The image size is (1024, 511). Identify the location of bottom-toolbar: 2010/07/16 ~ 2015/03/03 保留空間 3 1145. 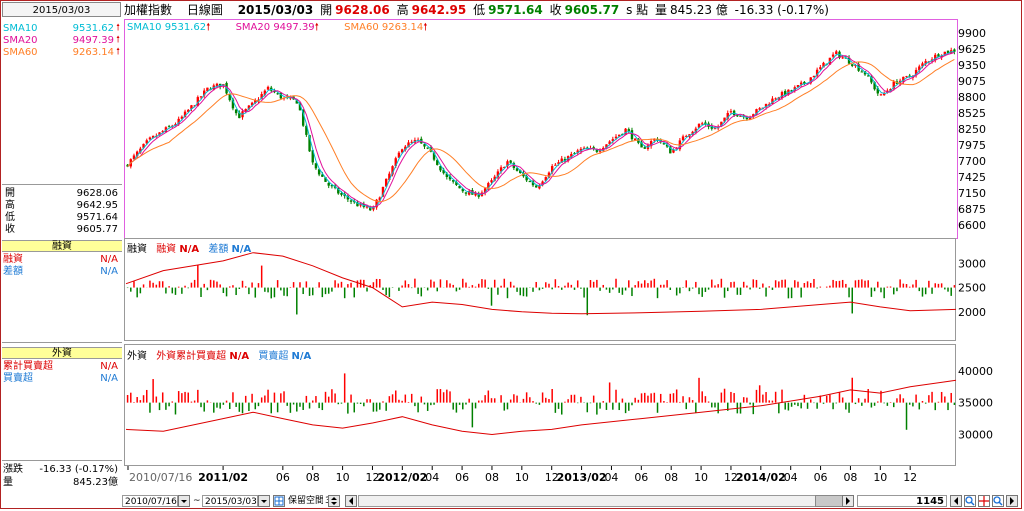
(572, 501).